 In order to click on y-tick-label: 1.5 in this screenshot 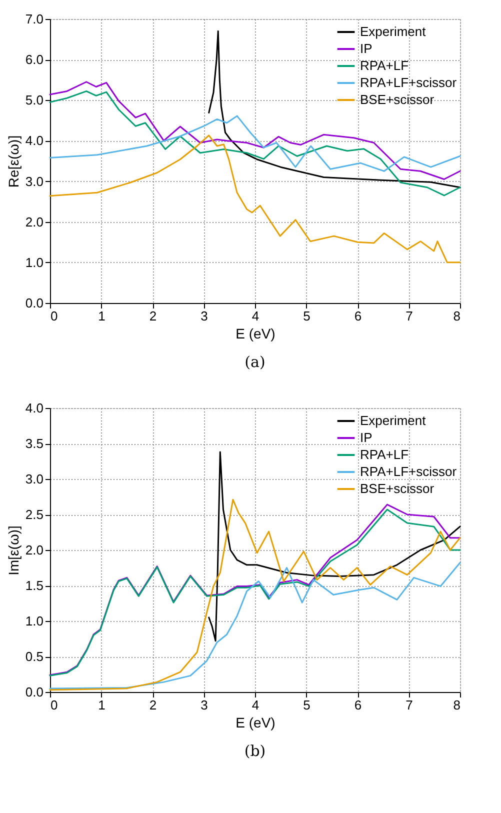, I will do `click(34, 585)`.